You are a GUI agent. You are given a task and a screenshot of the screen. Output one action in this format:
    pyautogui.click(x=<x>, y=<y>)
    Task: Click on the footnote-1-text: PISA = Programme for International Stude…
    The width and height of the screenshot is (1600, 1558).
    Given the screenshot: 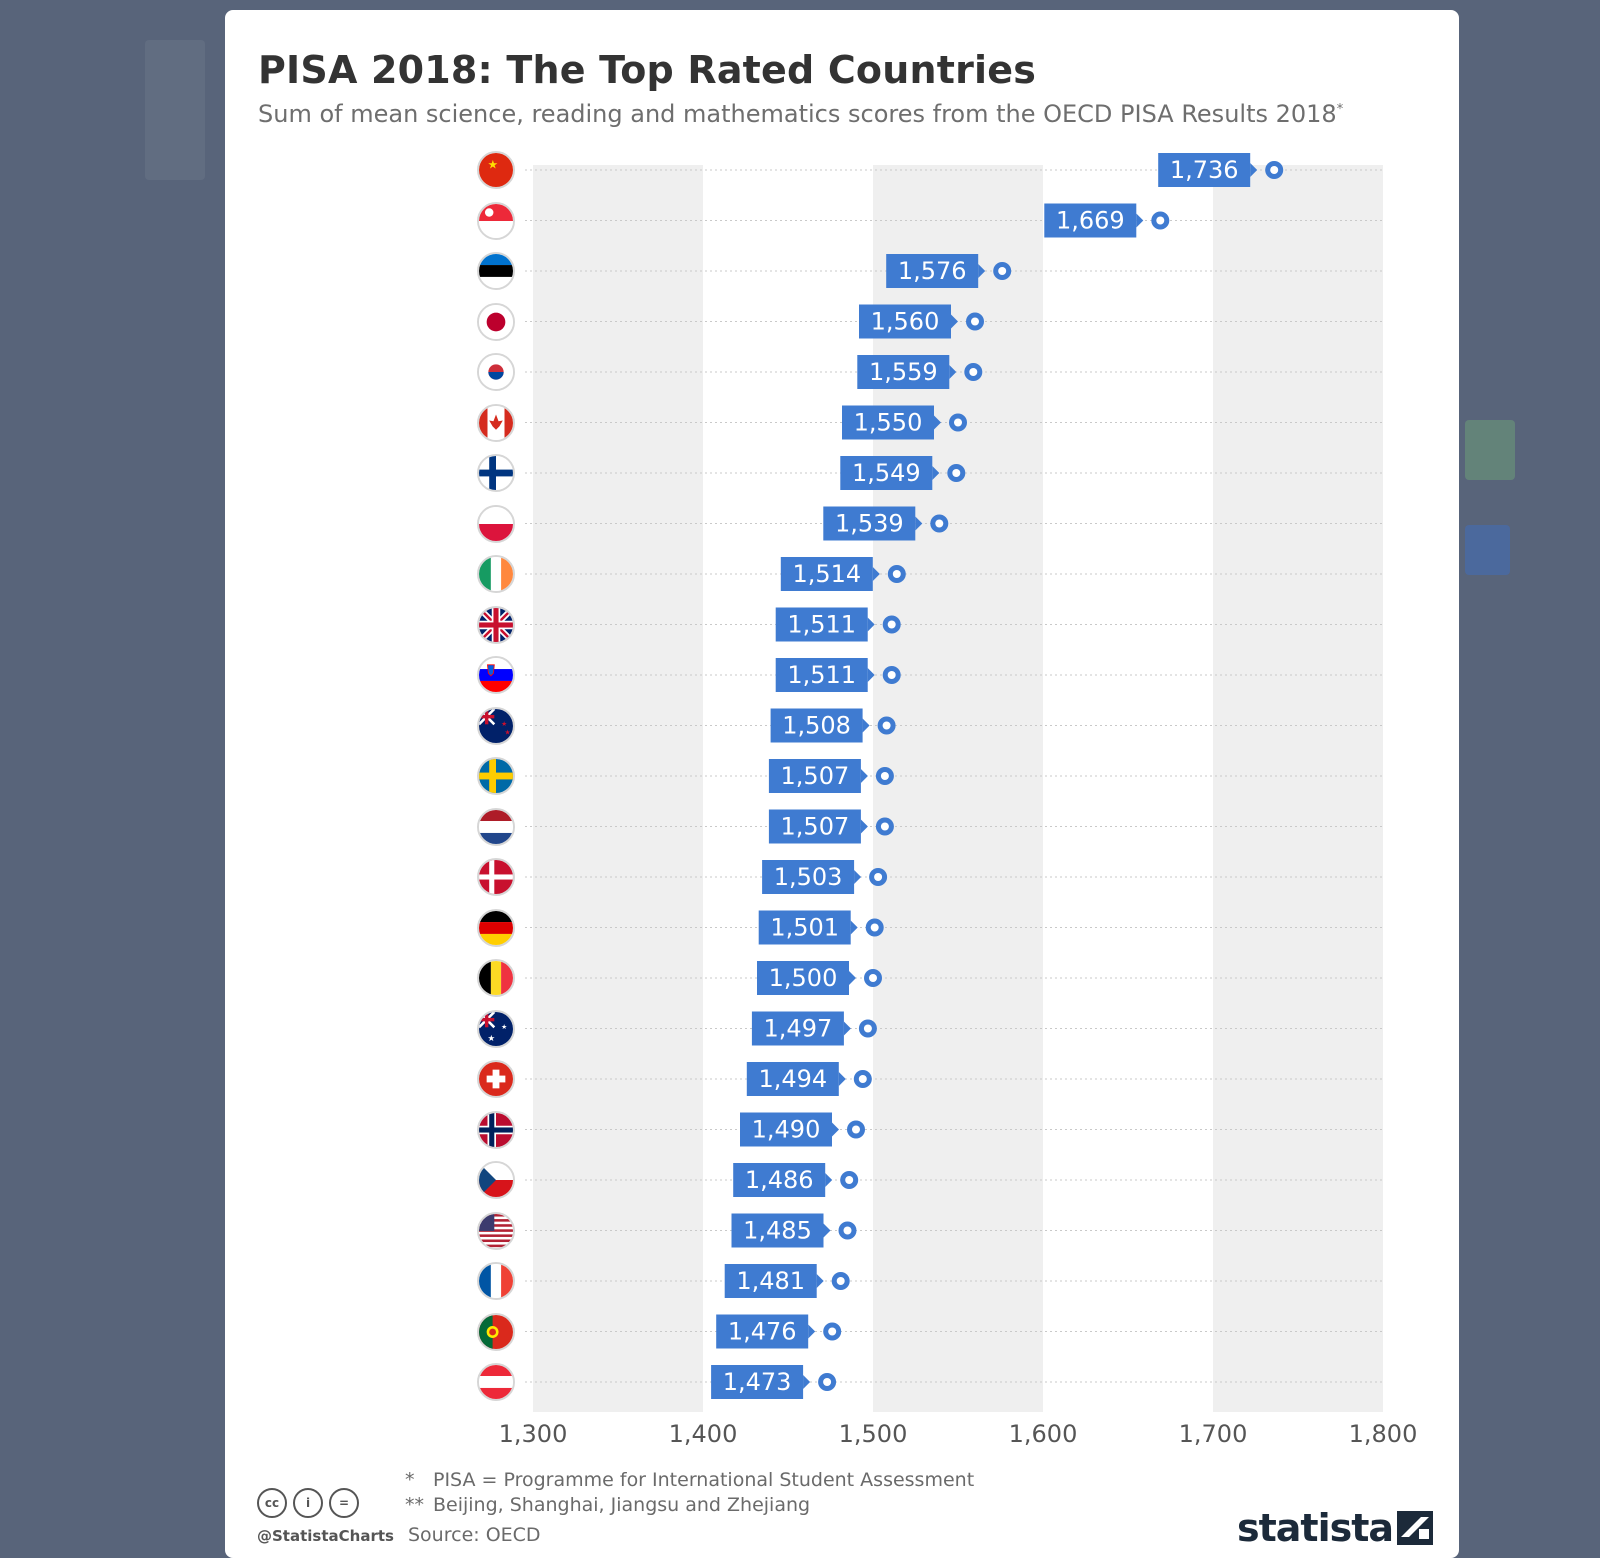 What is the action you would take?
    pyautogui.click(x=704, y=1480)
    